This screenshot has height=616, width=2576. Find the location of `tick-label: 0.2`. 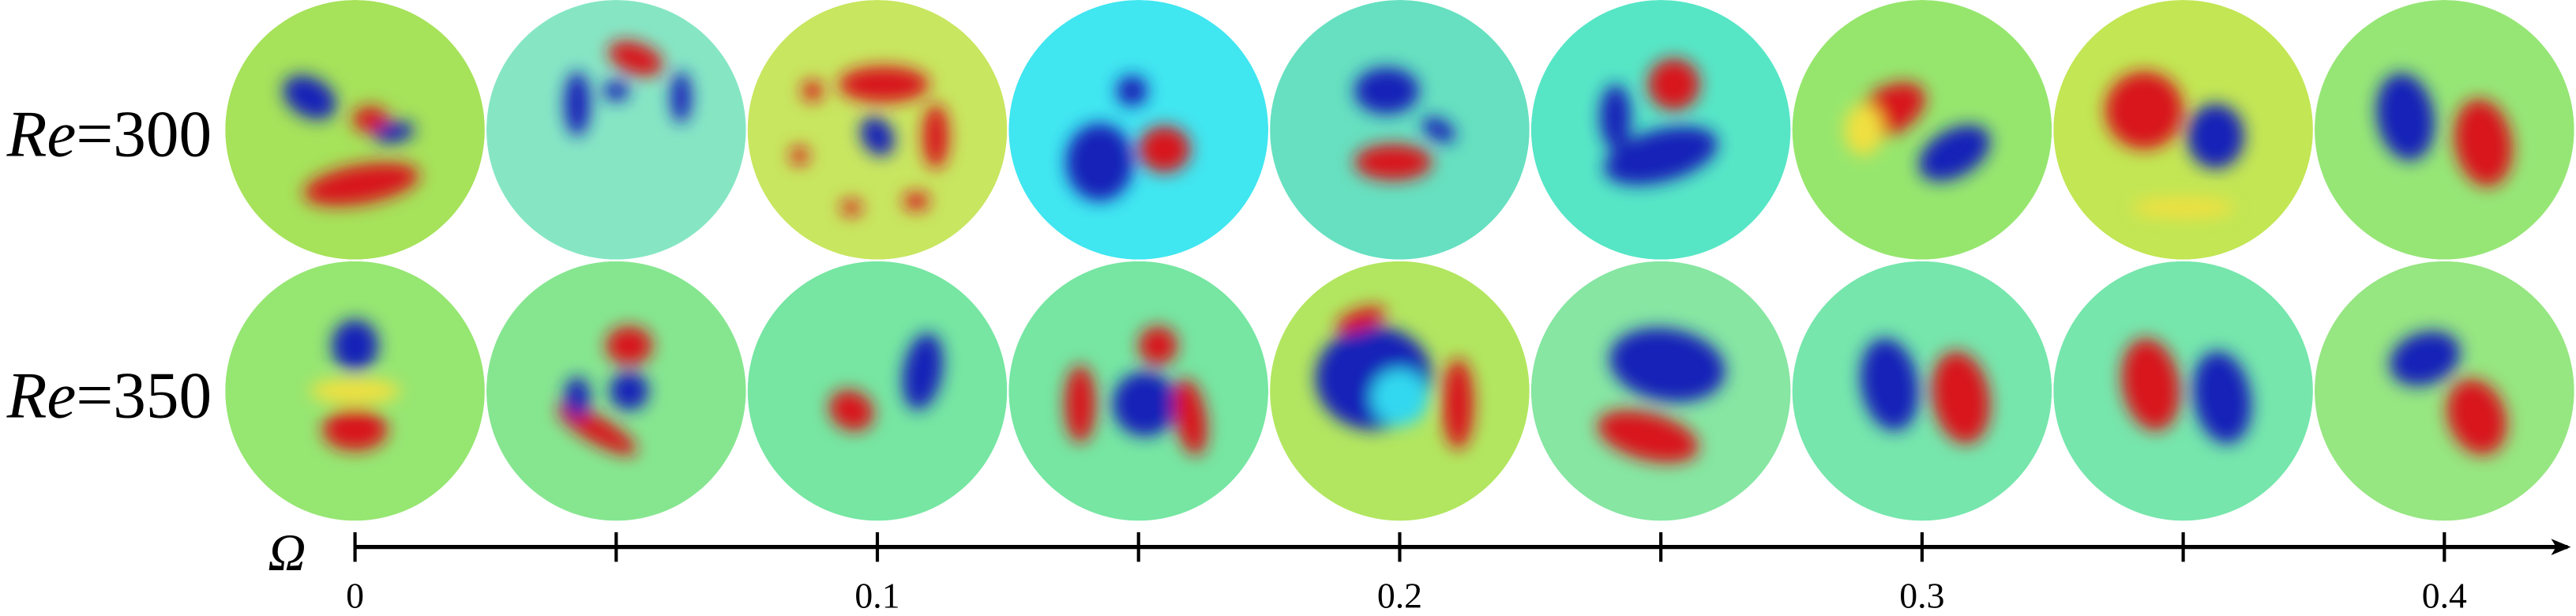

tick-label: 0.2 is located at coordinates (1399, 596).